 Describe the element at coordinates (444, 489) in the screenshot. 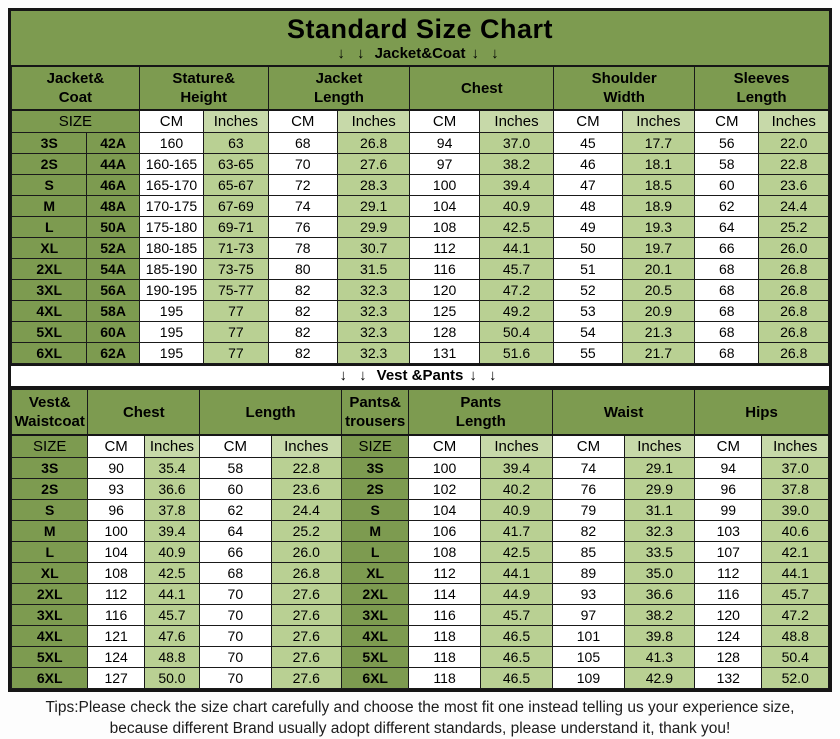

I see `cm-value: 102` at that location.